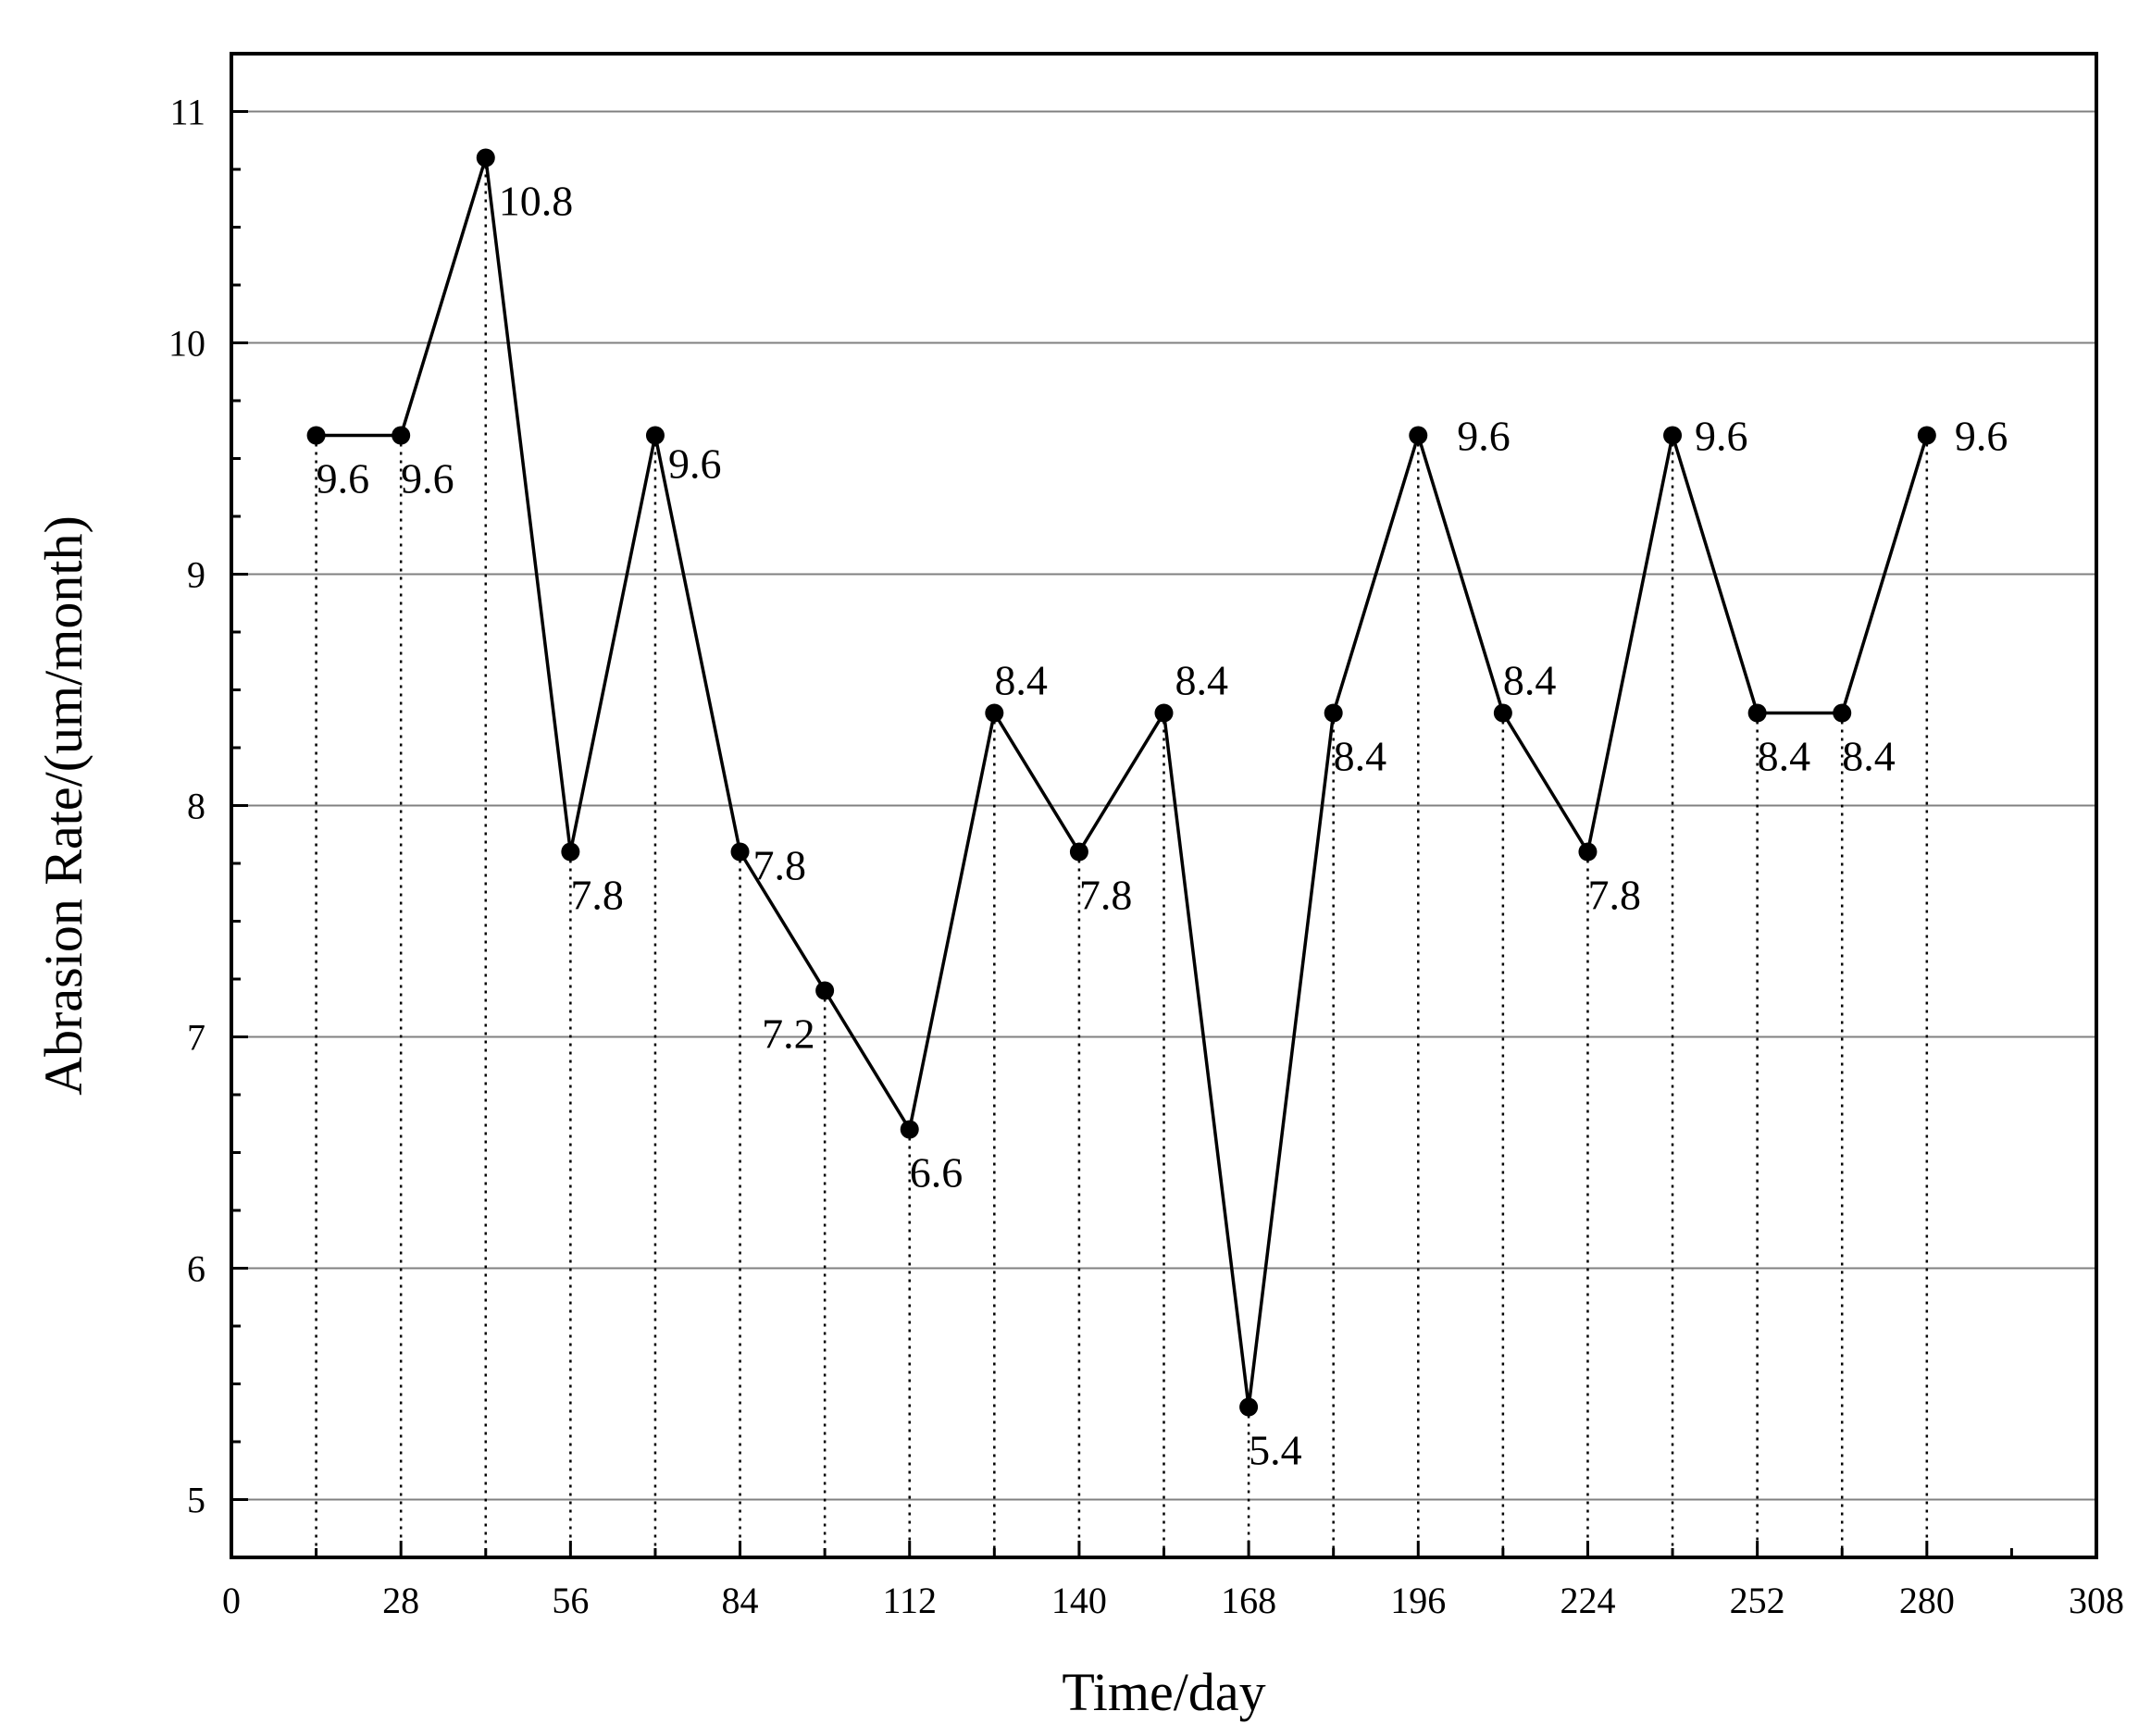  I want to click on y-tick-label: 8, so click(196, 806).